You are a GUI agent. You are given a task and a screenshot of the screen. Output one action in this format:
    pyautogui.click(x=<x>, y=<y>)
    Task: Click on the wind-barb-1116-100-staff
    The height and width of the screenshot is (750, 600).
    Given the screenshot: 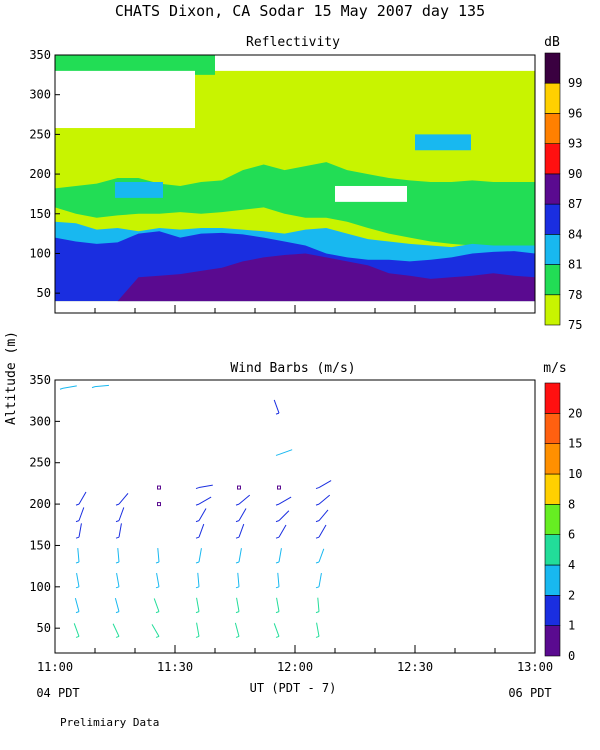 What is the action you would take?
    pyautogui.click(x=118, y=579)
    